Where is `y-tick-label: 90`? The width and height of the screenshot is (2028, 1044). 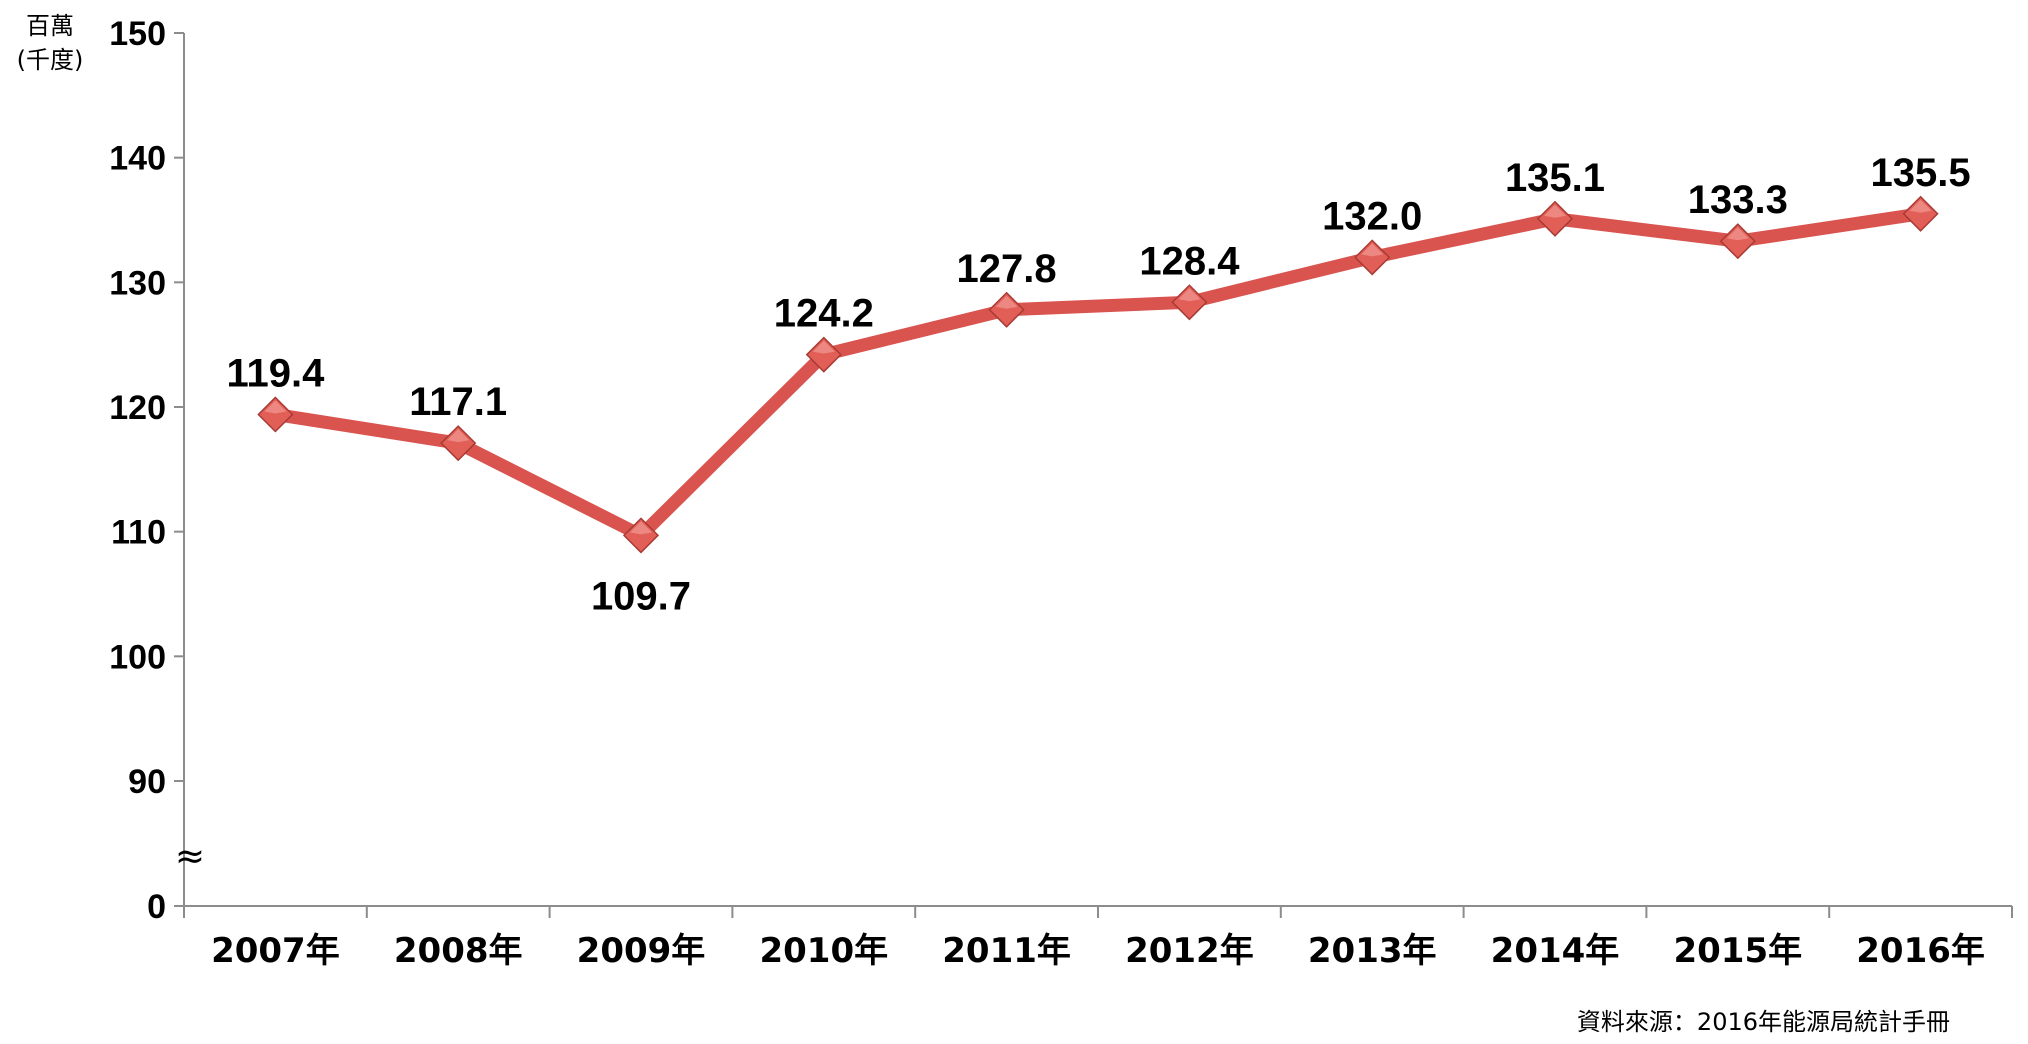
y-tick-label: 90 is located at coordinates (147, 782).